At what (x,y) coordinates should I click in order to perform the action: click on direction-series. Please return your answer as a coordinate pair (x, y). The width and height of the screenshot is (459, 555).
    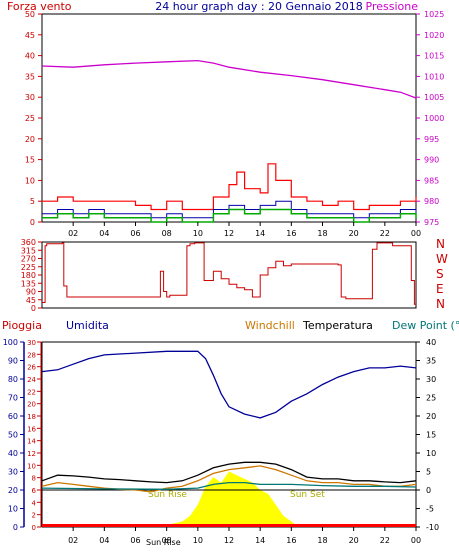
    Looking at the image, I should click on (229, 273).